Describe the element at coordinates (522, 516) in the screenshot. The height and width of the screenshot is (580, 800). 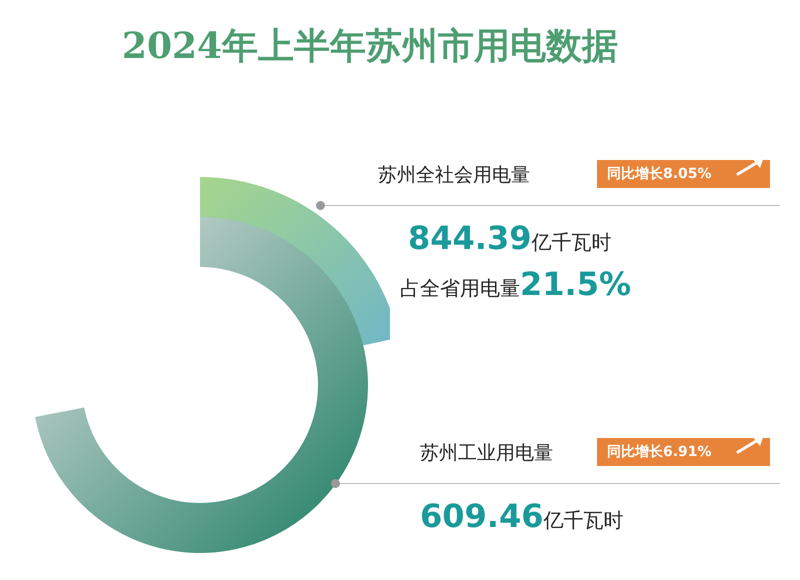
I see `data-label: 609.46亿千瓦时` at that location.